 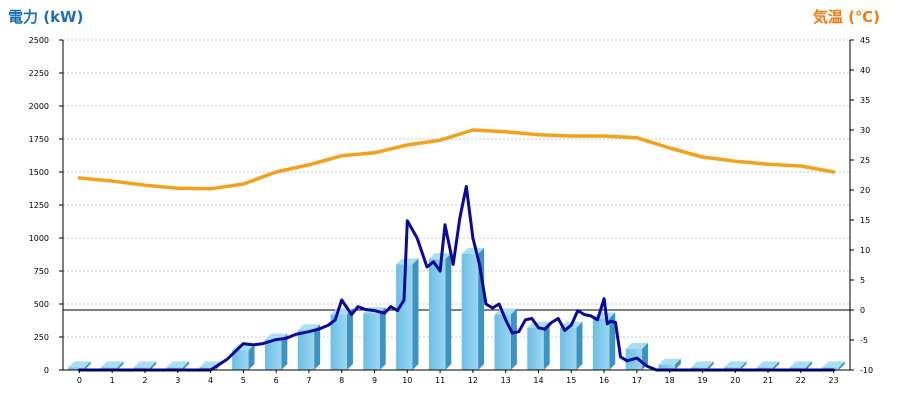 What do you see at coordinates (144, 380) in the screenshot?
I see `x-tick-label: 2` at bounding box center [144, 380].